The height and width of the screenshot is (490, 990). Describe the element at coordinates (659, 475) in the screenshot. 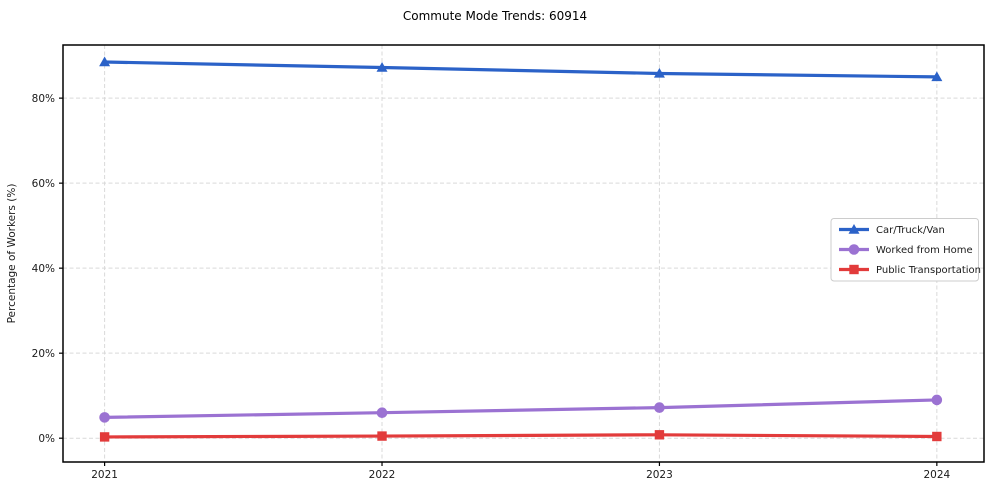

I see `x-tick-label: 2023` at that location.